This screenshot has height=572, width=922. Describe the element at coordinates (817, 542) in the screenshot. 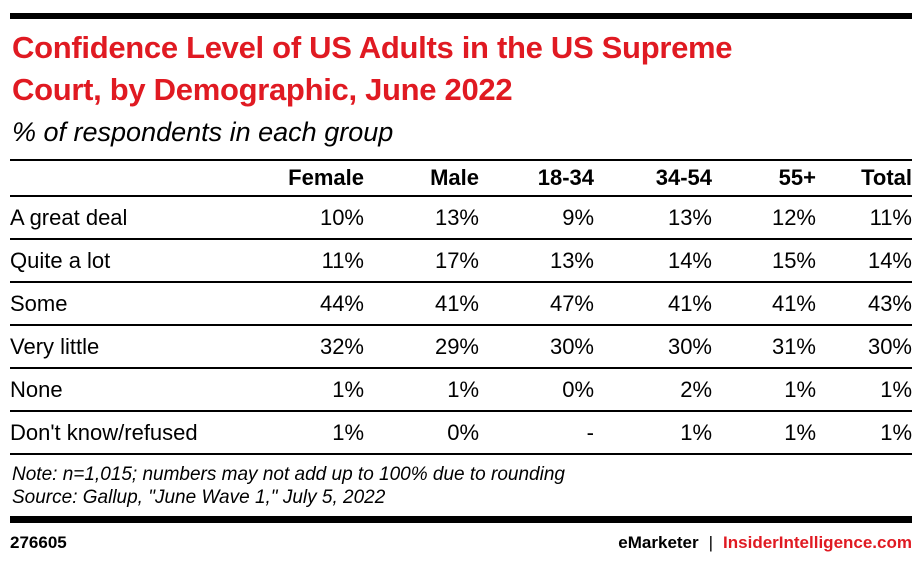

I see `insider-intelligence-url: InsiderIntelligence.com` at that location.